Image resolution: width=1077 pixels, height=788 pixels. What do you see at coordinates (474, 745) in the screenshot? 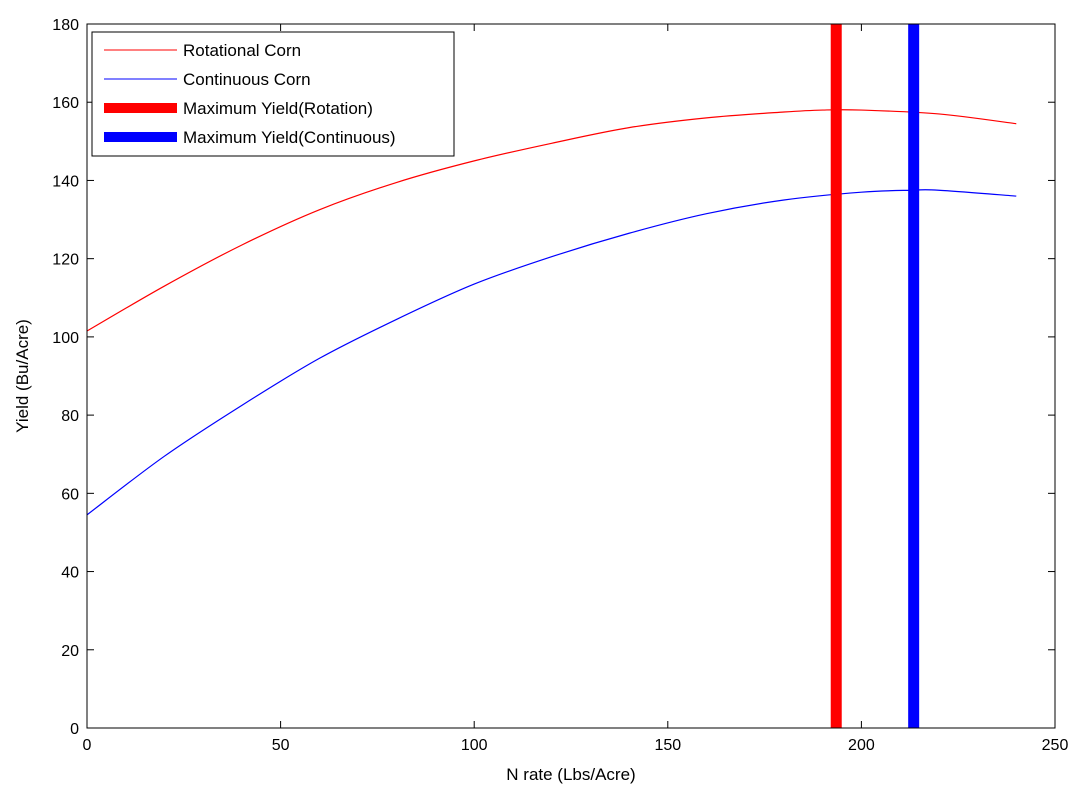
I see `x-tick-label: 100` at bounding box center [474, 745].